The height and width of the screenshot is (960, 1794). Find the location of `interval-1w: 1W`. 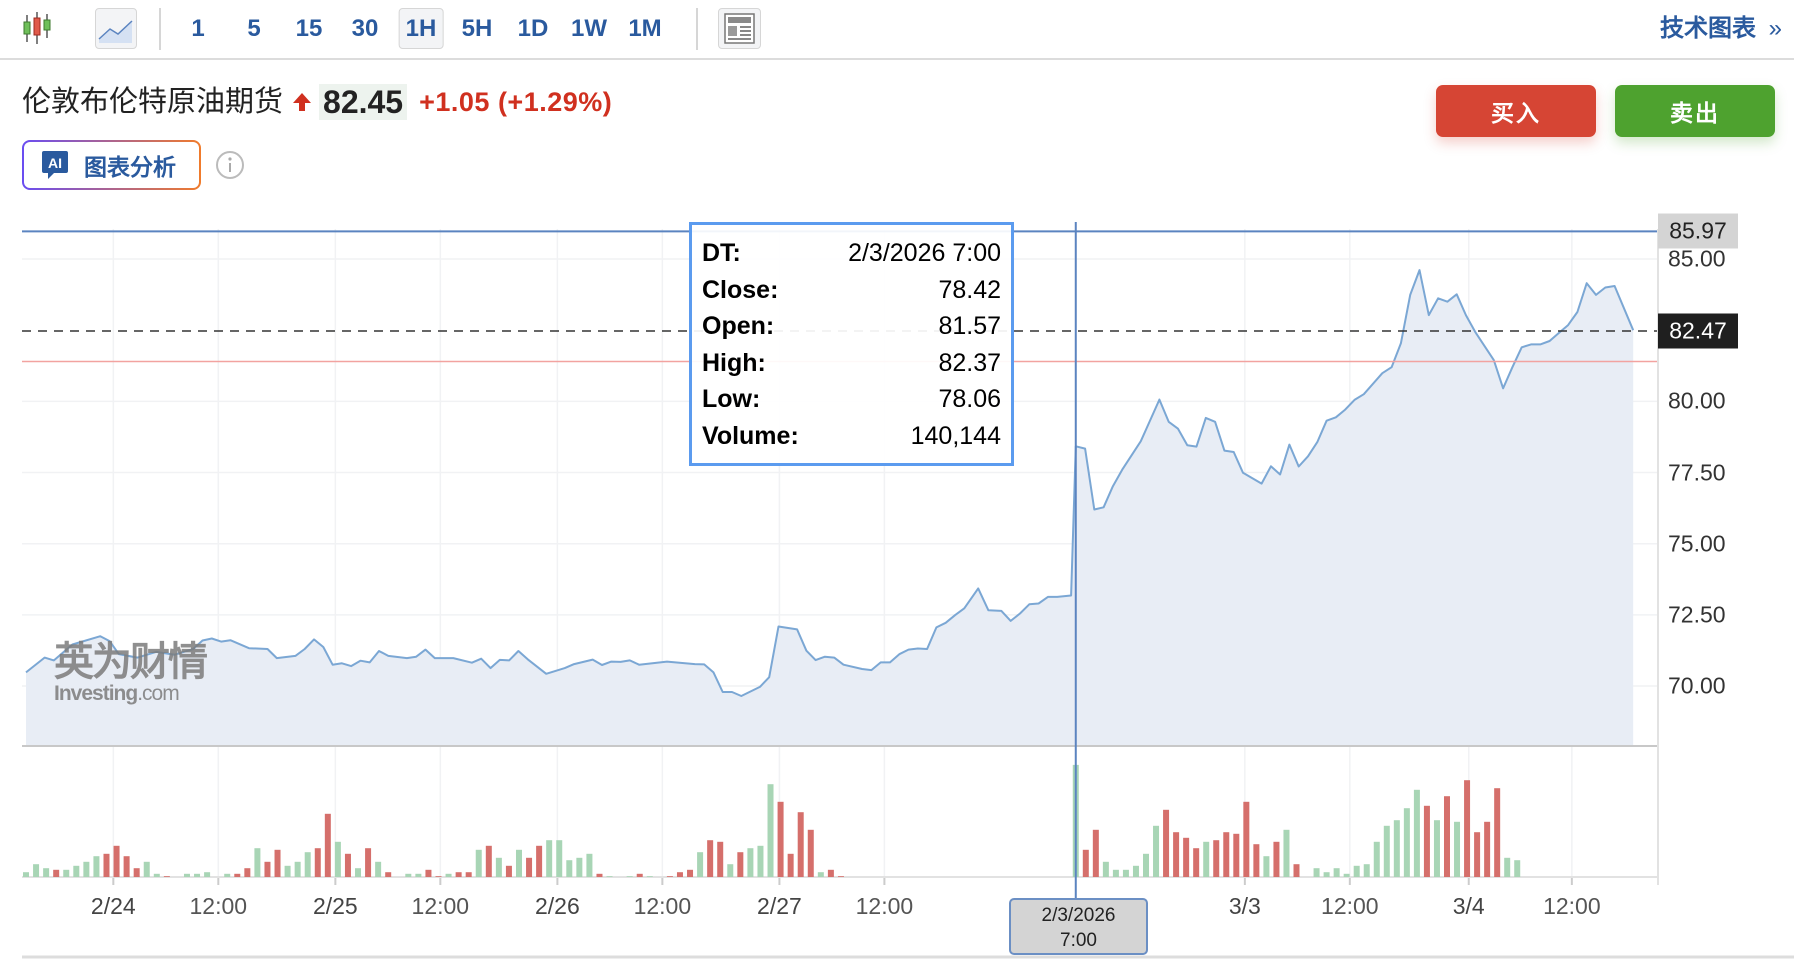

interval-1w: 1W is located at coordinates (589, 28).